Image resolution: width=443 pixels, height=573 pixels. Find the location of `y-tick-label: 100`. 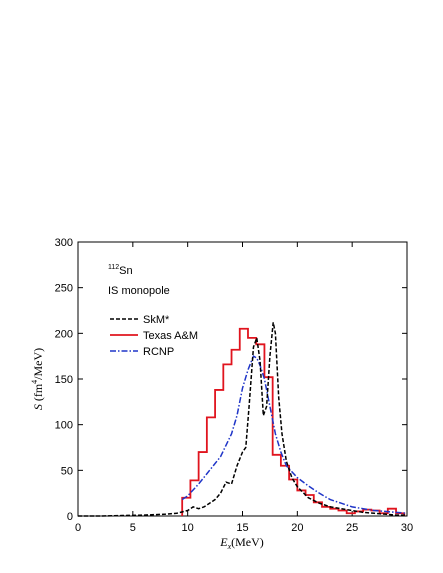

y-tick-label: 100 is located at coordinates (64, 426).